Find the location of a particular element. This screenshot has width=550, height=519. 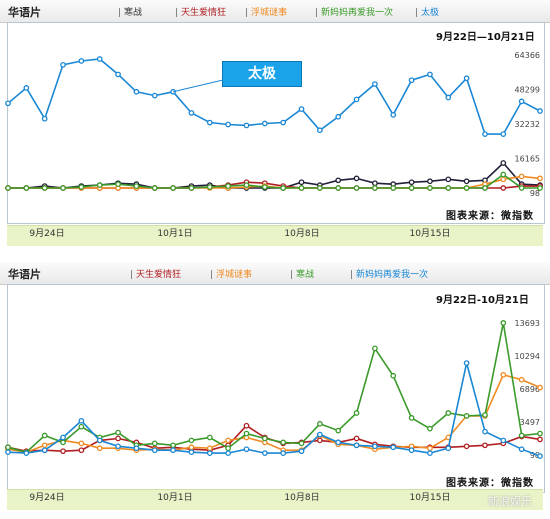

legend-item: | 浮城谜事 is located at coordinates (231, 275).